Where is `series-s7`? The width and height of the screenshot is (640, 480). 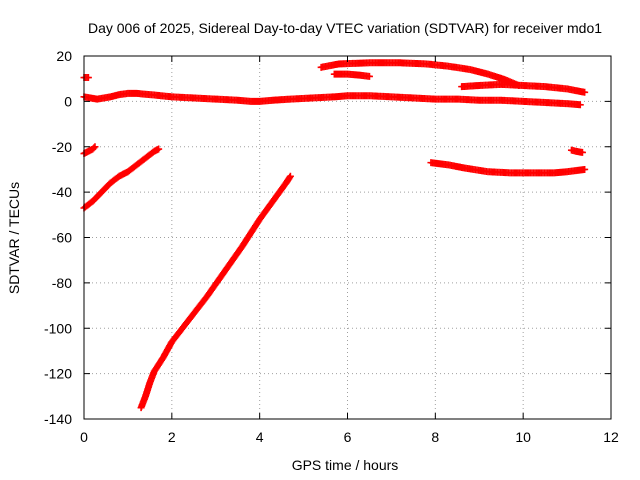 series-s7 is located at coordinates (351, 75).